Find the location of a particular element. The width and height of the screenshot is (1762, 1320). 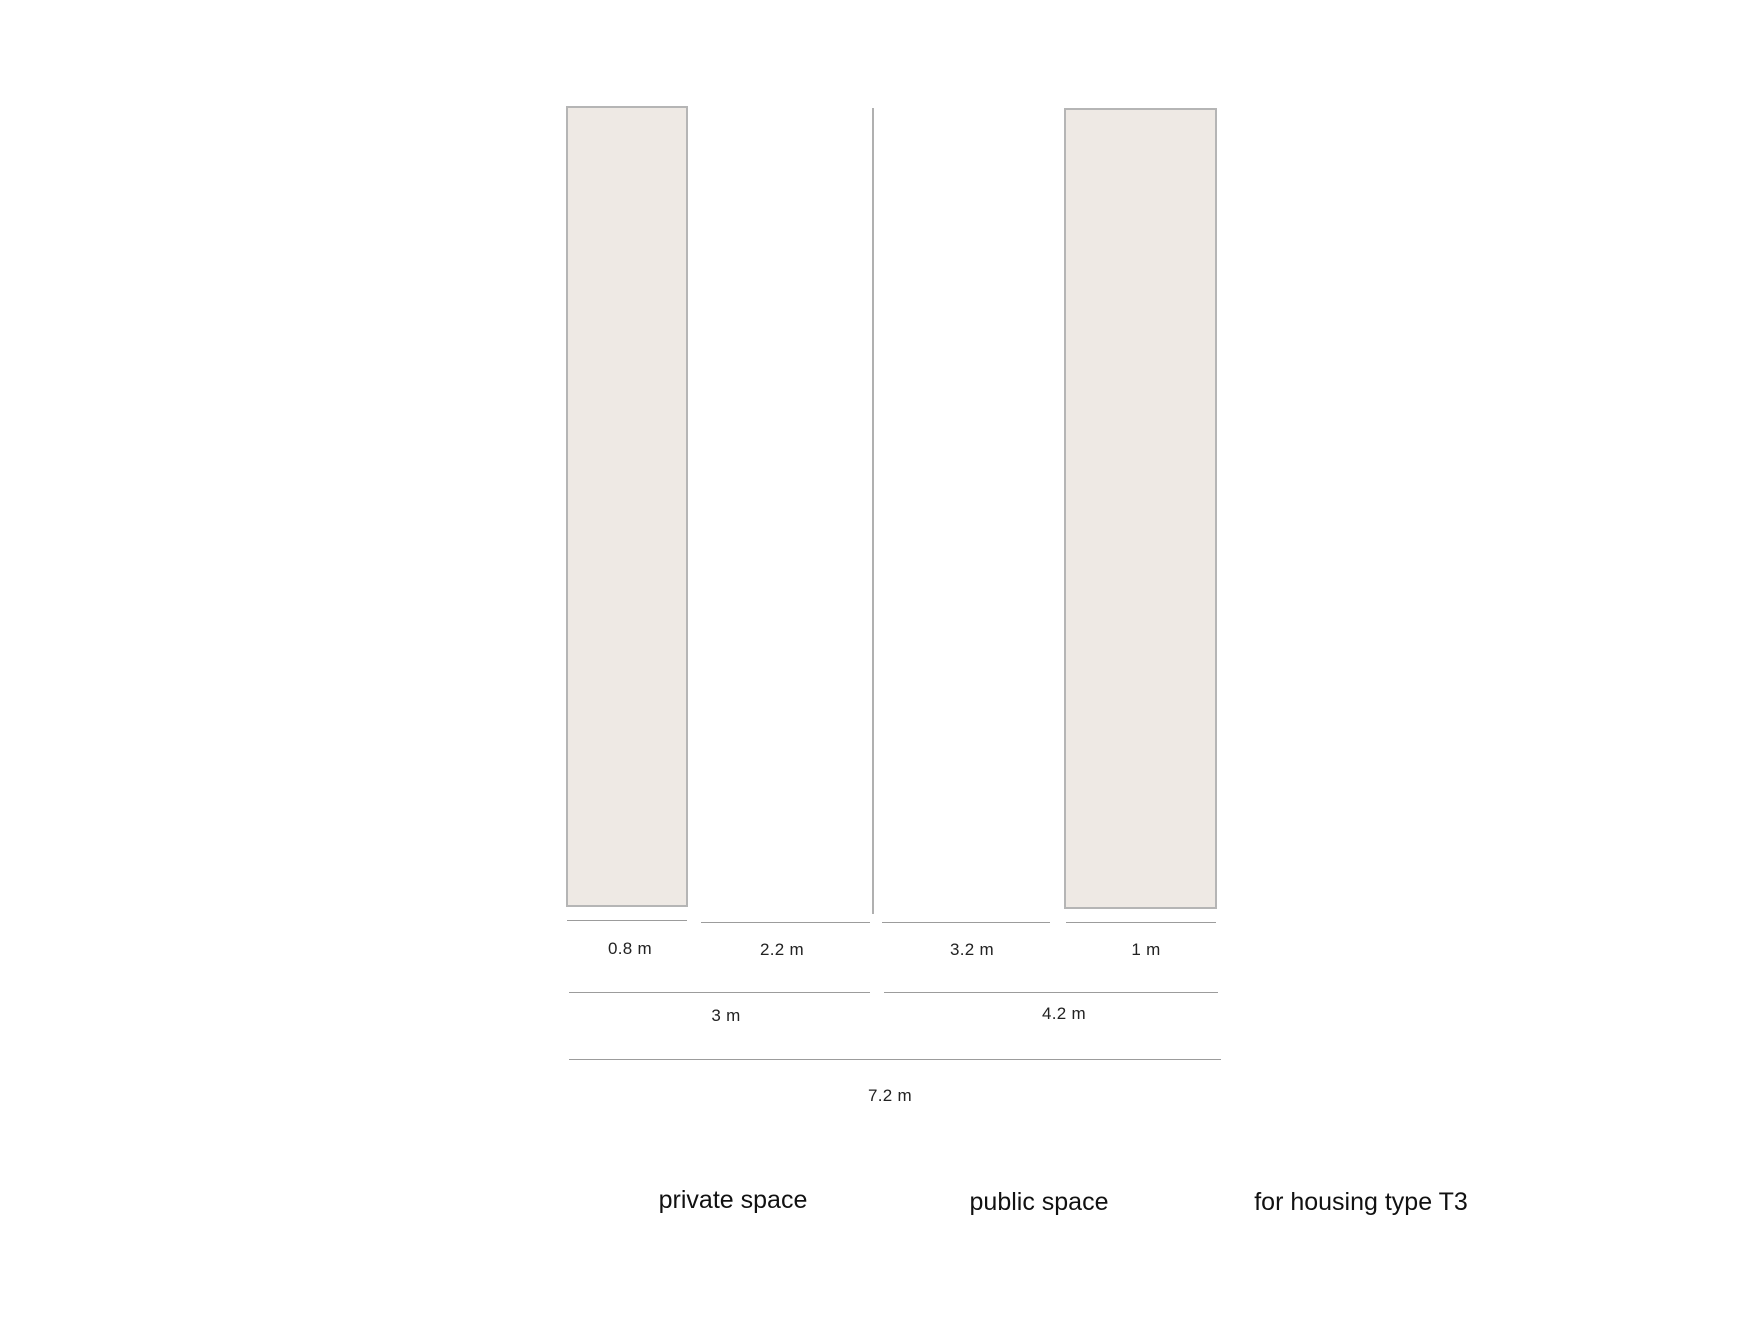

property-boundary-line is located at coordinates (873, 511).